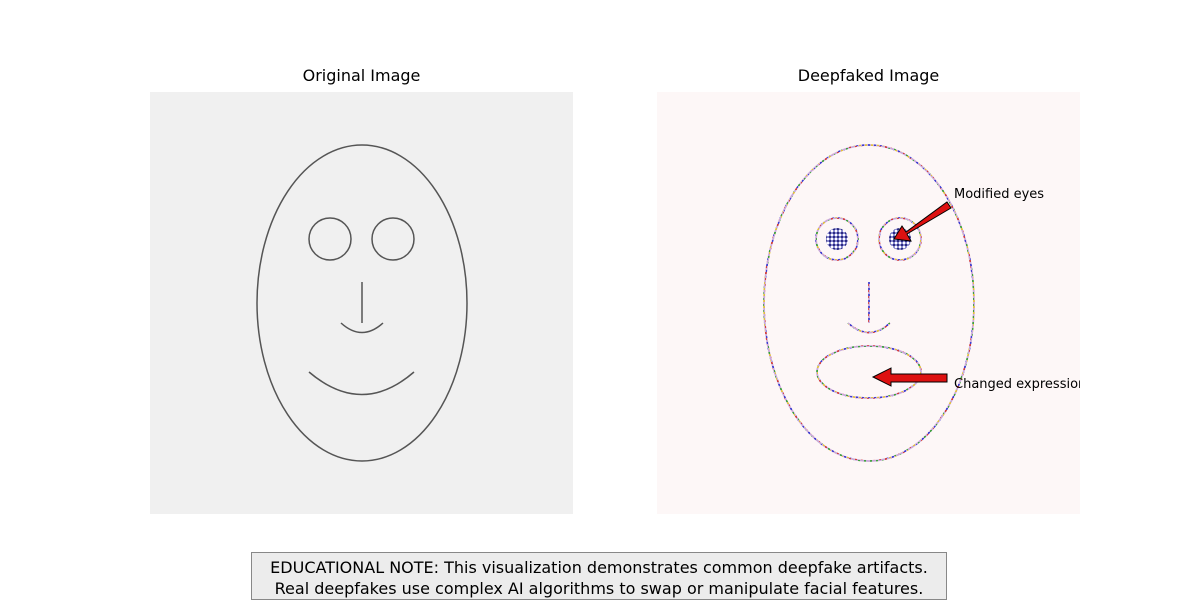 The height and width of the screenshot is (600, 1200). Describe the element at coordinates (1017, 384) in the screenshot. I see `annotation-changed-expression: Changed expression` at that location.